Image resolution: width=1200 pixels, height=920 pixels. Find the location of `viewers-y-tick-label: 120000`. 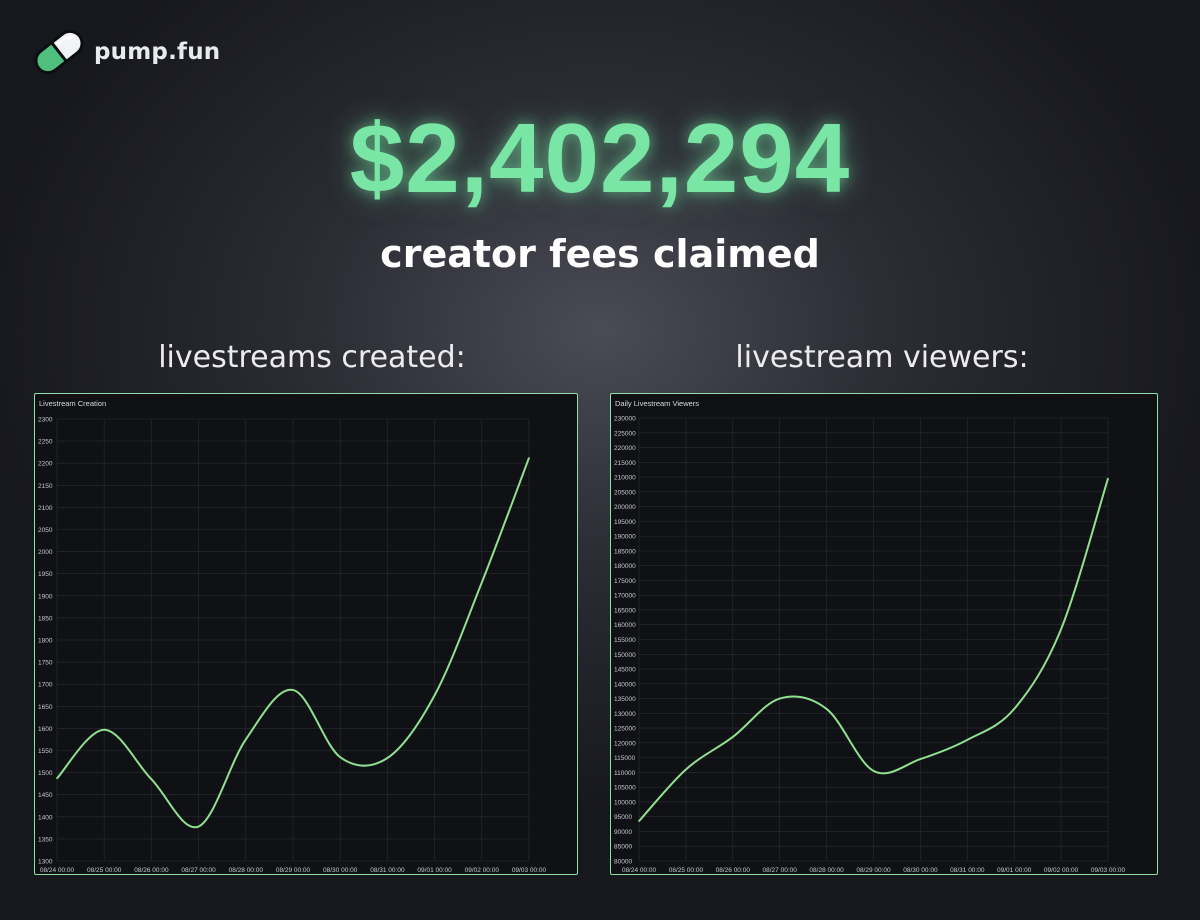

viewers-y-tick-label: 120000 is located at coordinates (625, 743).